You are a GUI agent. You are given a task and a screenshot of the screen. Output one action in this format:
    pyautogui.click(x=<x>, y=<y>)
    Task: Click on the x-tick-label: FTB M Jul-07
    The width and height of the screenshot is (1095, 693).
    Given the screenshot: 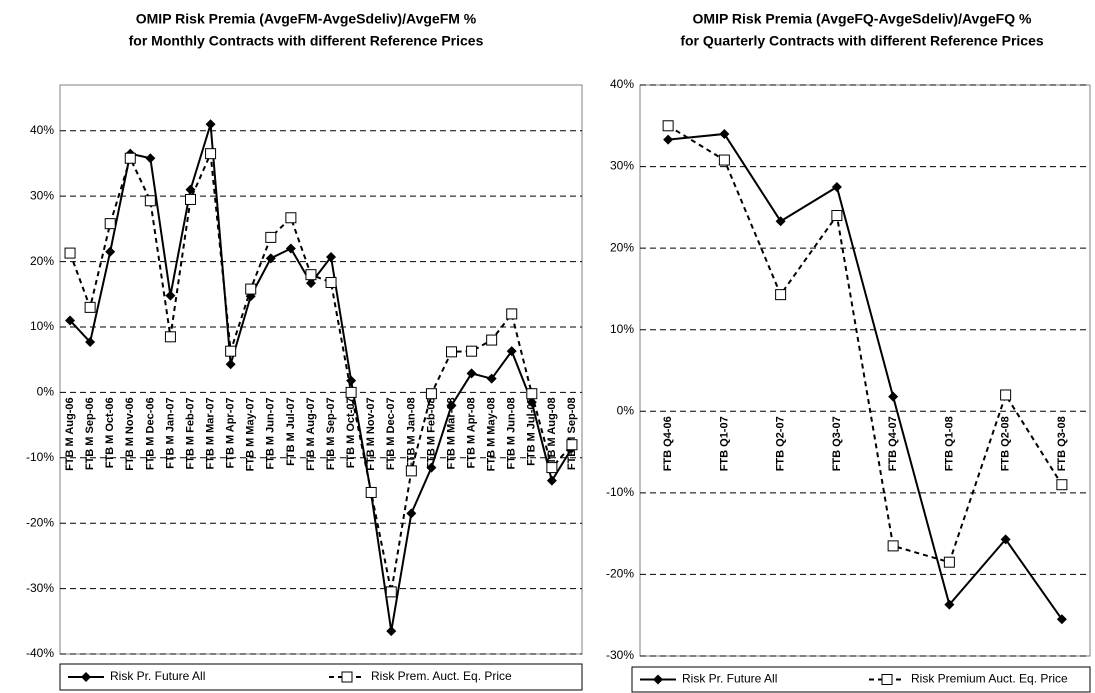 What is the action you would take?
    pyautogui.click(x=291, y=431)
    